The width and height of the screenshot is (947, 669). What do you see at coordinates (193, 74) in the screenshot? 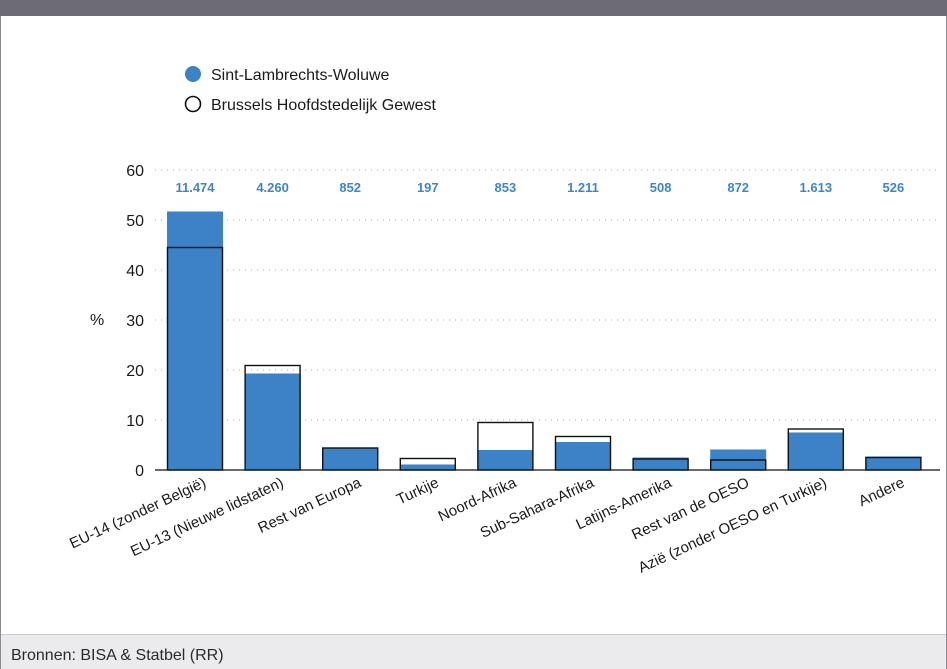
I see `legend-swatch-filled` at bounding box center [193, 74].